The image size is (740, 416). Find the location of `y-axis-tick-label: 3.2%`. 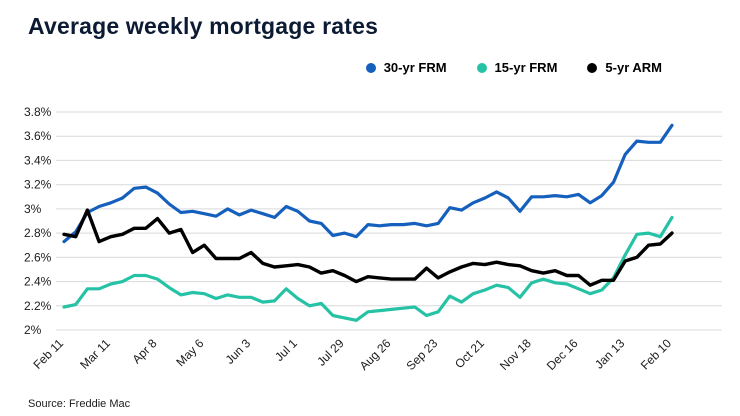

y-axis-tick-label: 3.2% is located at coordinates (38, 185).